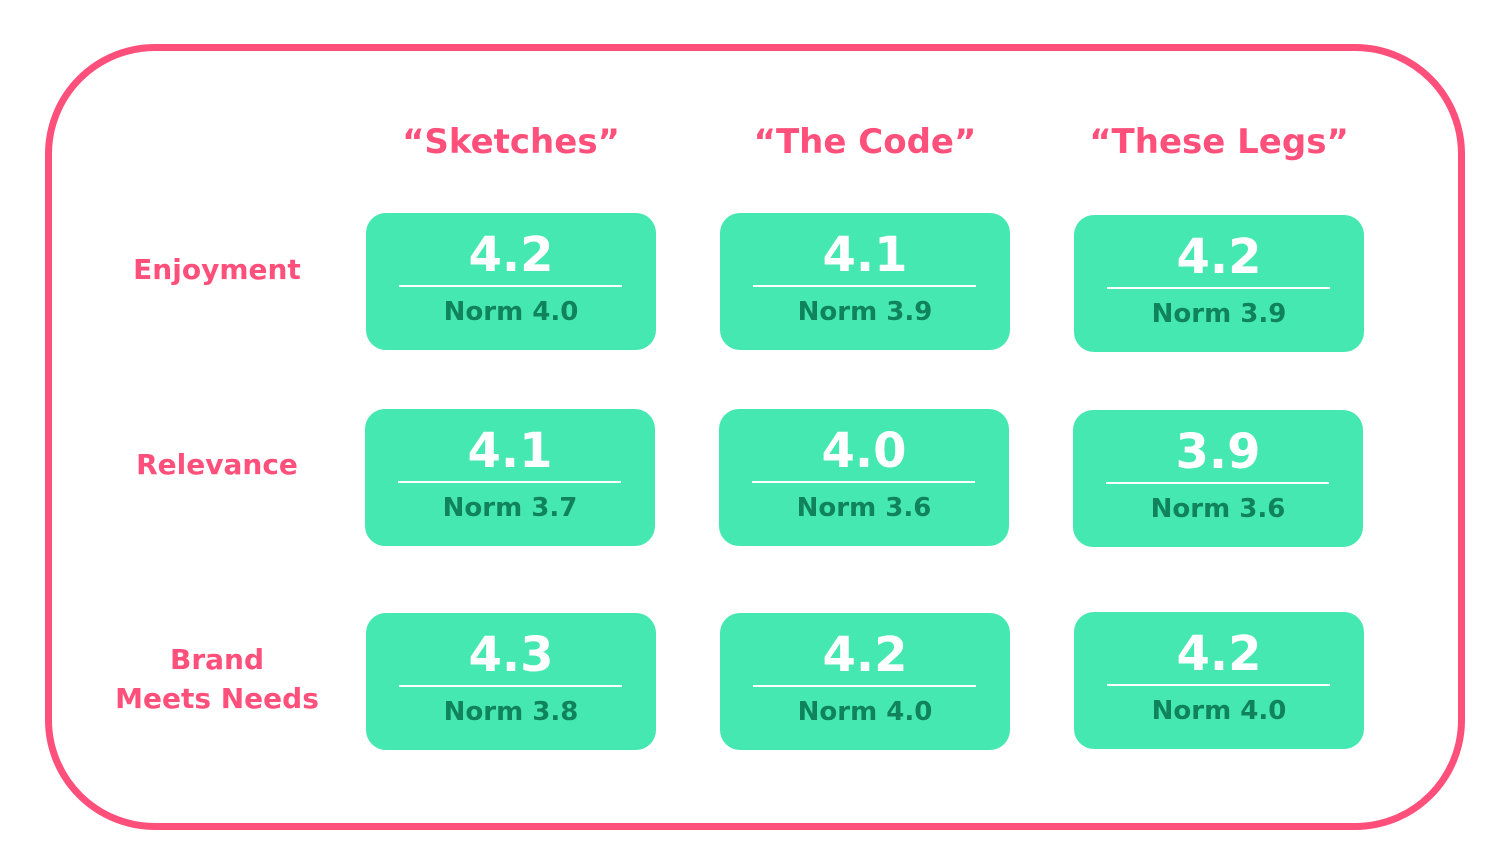  Describe the element at coordinates (864, 451) in the screenshot. I see `score-value: 4.0` at that location.